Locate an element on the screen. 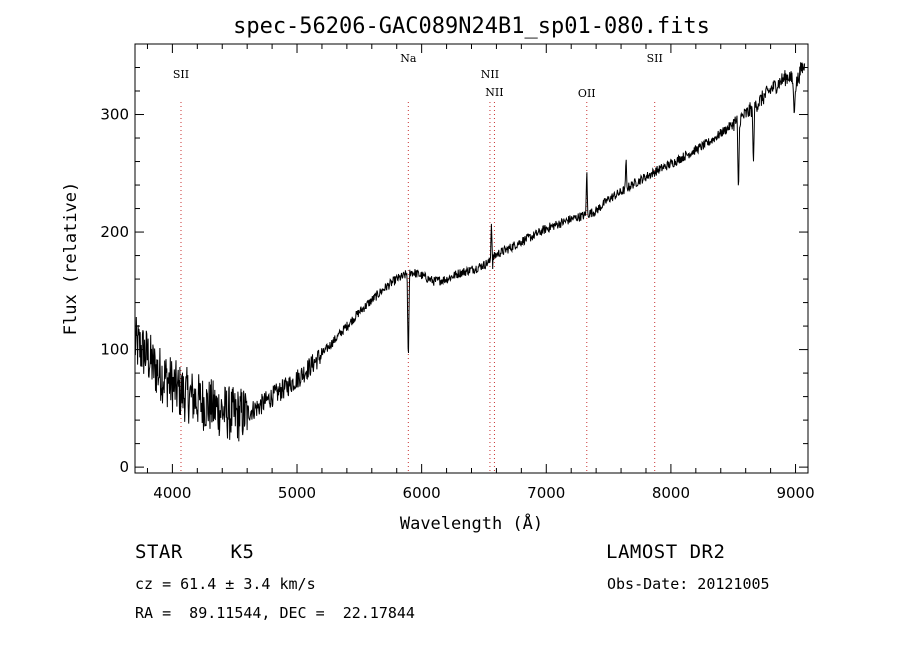 The height and width of the screenshot is (650, 900). x-tick-label: 5000 is located at coordinates (297, 493).